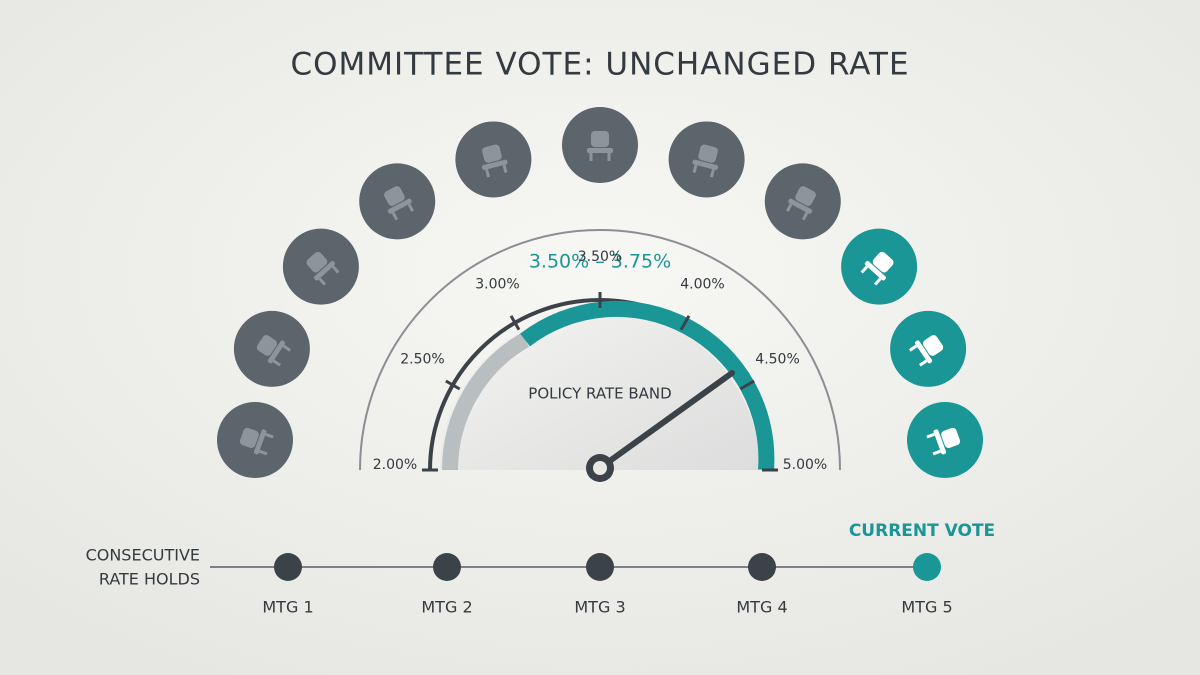 The width and height of the screenshot is (1200, 675). Describe the element at coordinates (805, 465) in the screenshot. I see `tick-label: 5.00%` at that location.